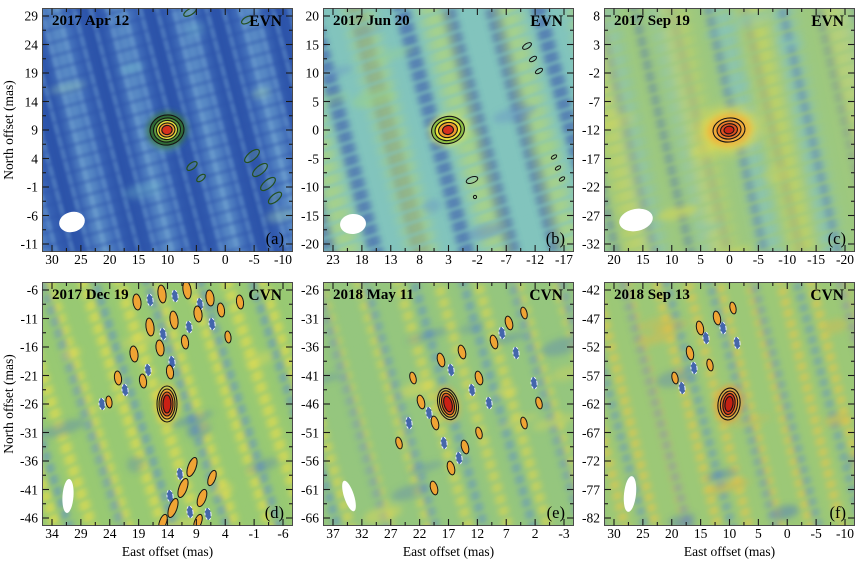 The image size is (865, 564). What do you see at coordinates (29, 130) in the screenshot?
I see `panel-a-y-axis: 29 24 19 14 9 4 -1 -6 -11` at bounding box center [29, 130].